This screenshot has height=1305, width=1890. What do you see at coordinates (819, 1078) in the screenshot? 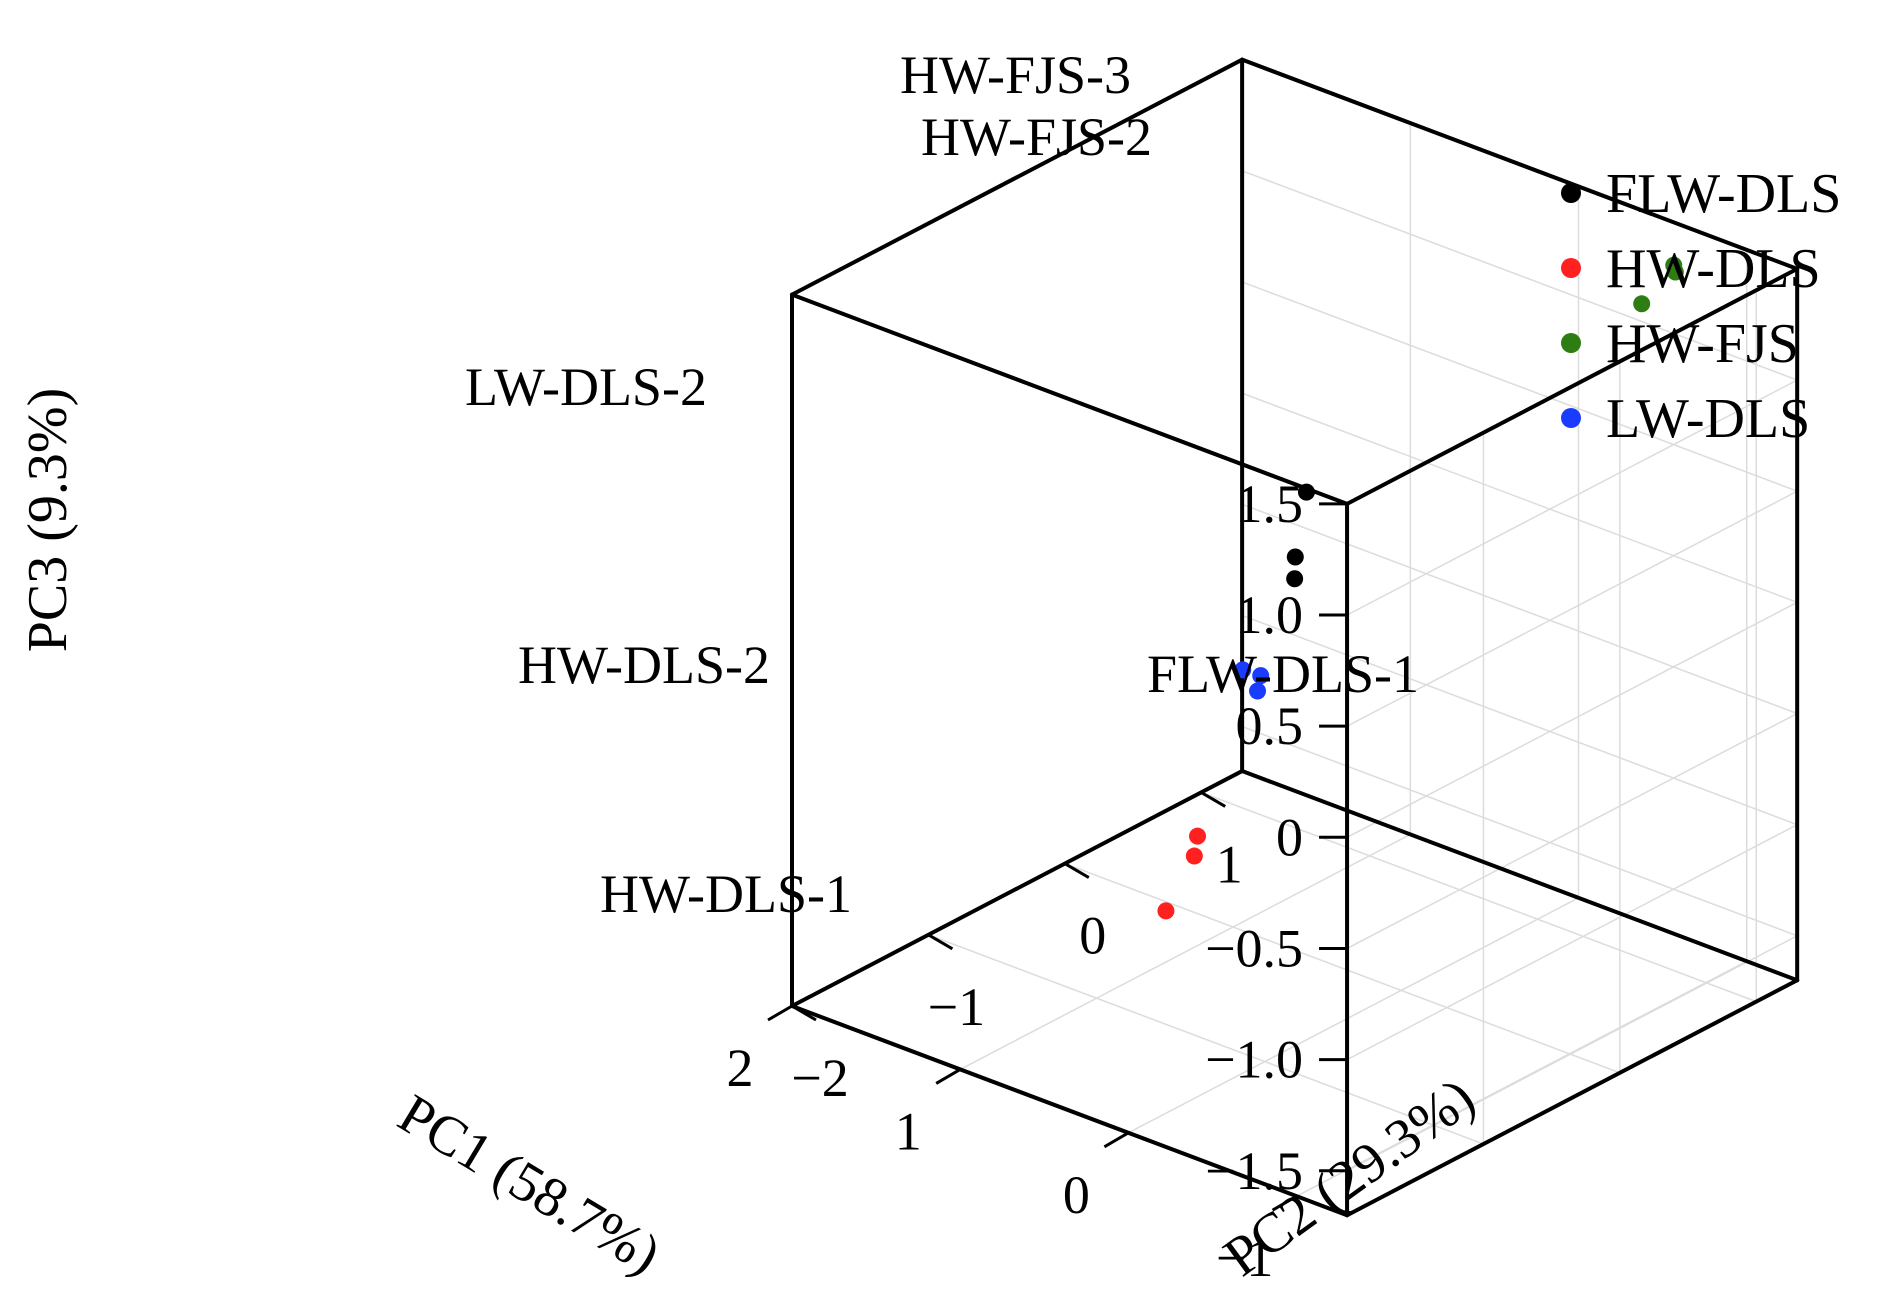
I see `pc2-tick-label: −2` at bounding box center [819, 1078].